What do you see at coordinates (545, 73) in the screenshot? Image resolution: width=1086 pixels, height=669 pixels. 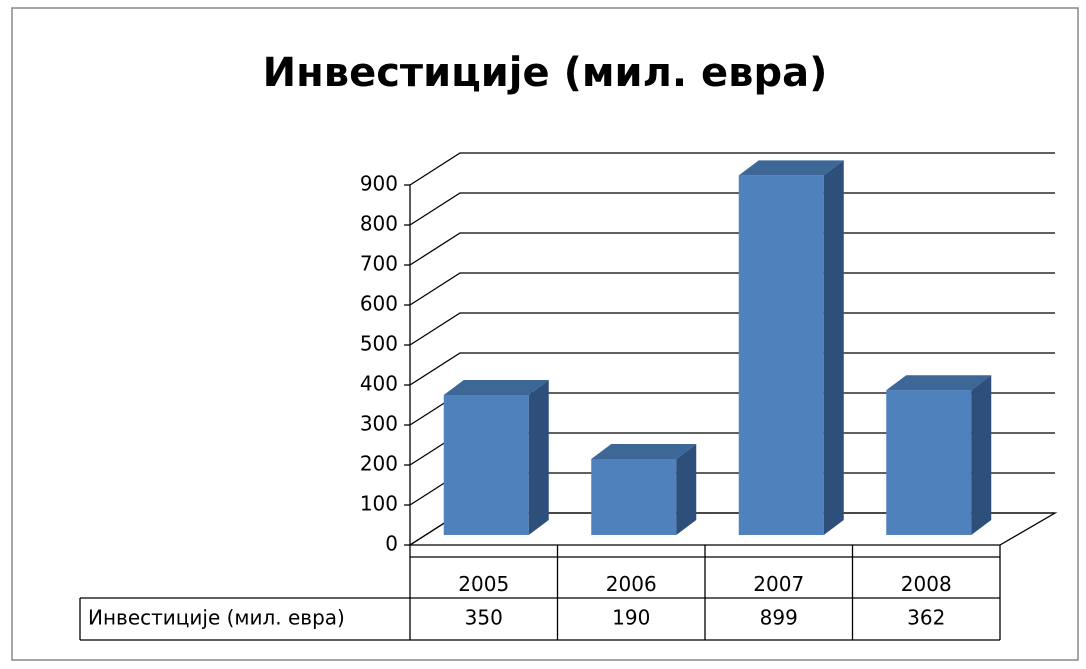 I see `chart-title: Инвестиције (мил. евра)` at bounding box center [545, 73].